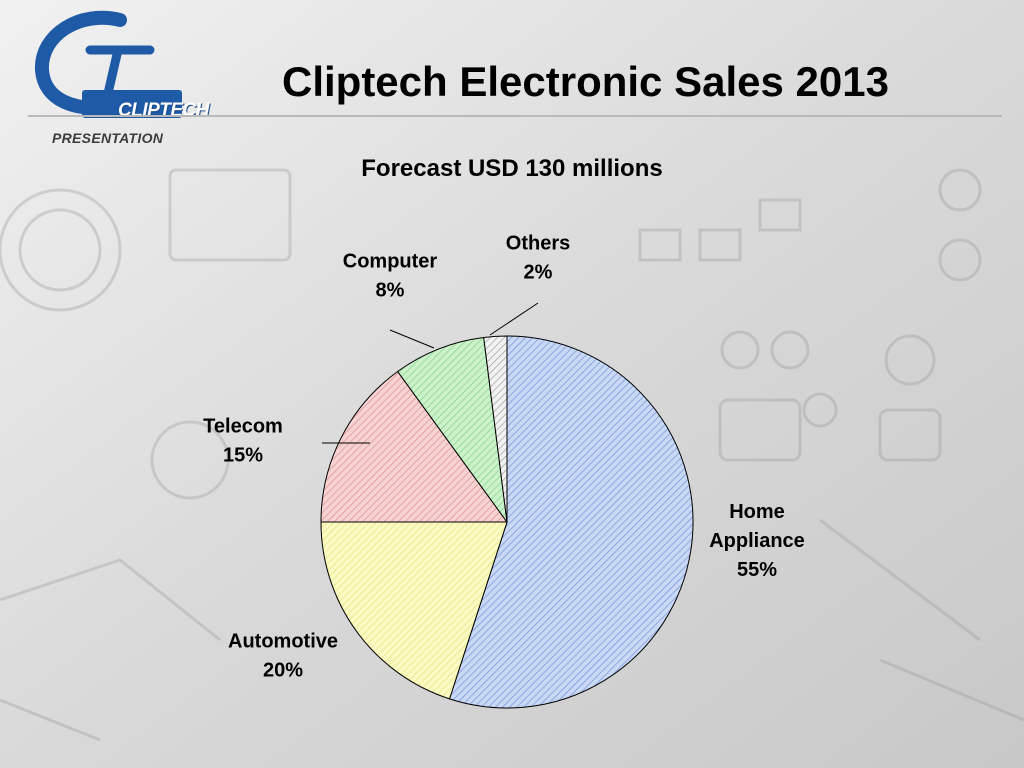 The image size is (1024, 768). I want to click on logo-mark-icon, so click(108, 64).